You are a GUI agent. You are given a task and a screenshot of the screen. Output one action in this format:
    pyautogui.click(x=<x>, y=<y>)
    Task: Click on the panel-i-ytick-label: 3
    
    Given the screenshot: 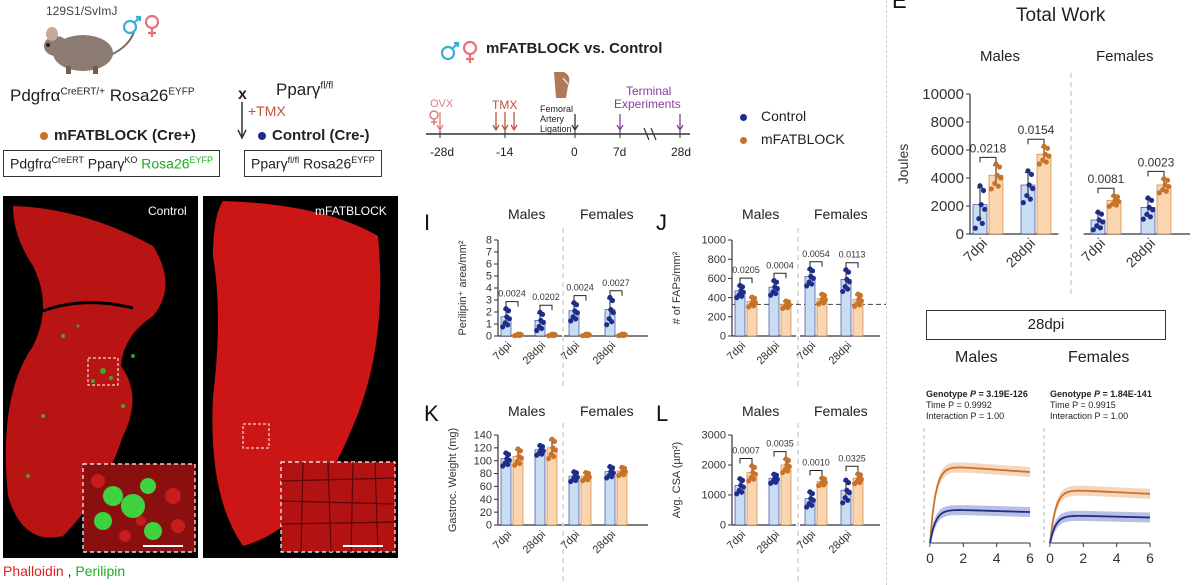 What is the action you would take?
    pyautogui.click(x=489, y=301)
    